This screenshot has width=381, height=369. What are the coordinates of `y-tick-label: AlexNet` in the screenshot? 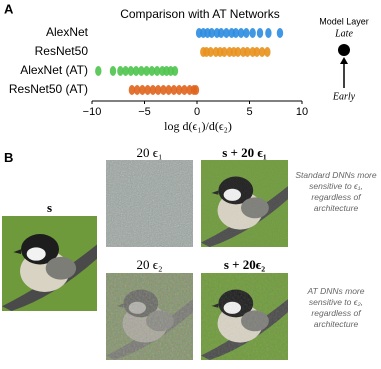 It's located at (67, 32).